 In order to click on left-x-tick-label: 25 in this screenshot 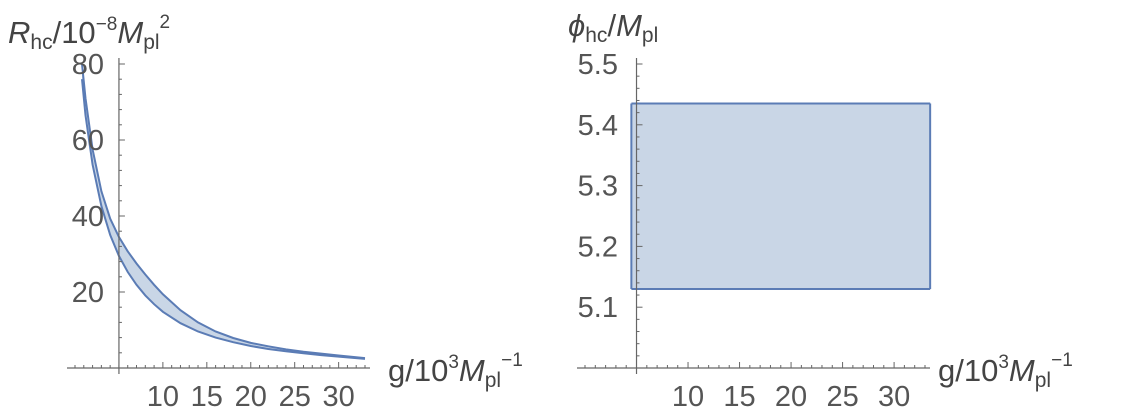, I will do `click(295, 397)`.